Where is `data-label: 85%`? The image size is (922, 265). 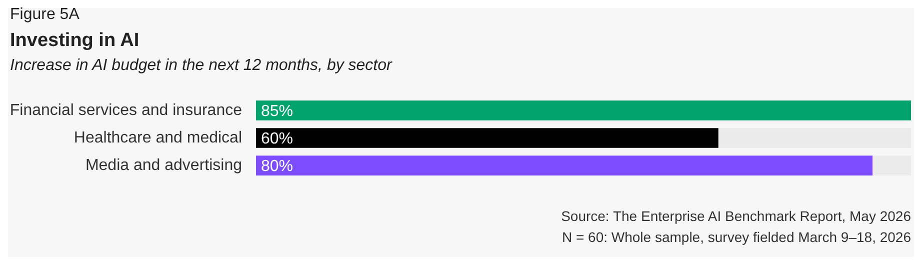
data-label: 85% is located at coordinates (277, 111).